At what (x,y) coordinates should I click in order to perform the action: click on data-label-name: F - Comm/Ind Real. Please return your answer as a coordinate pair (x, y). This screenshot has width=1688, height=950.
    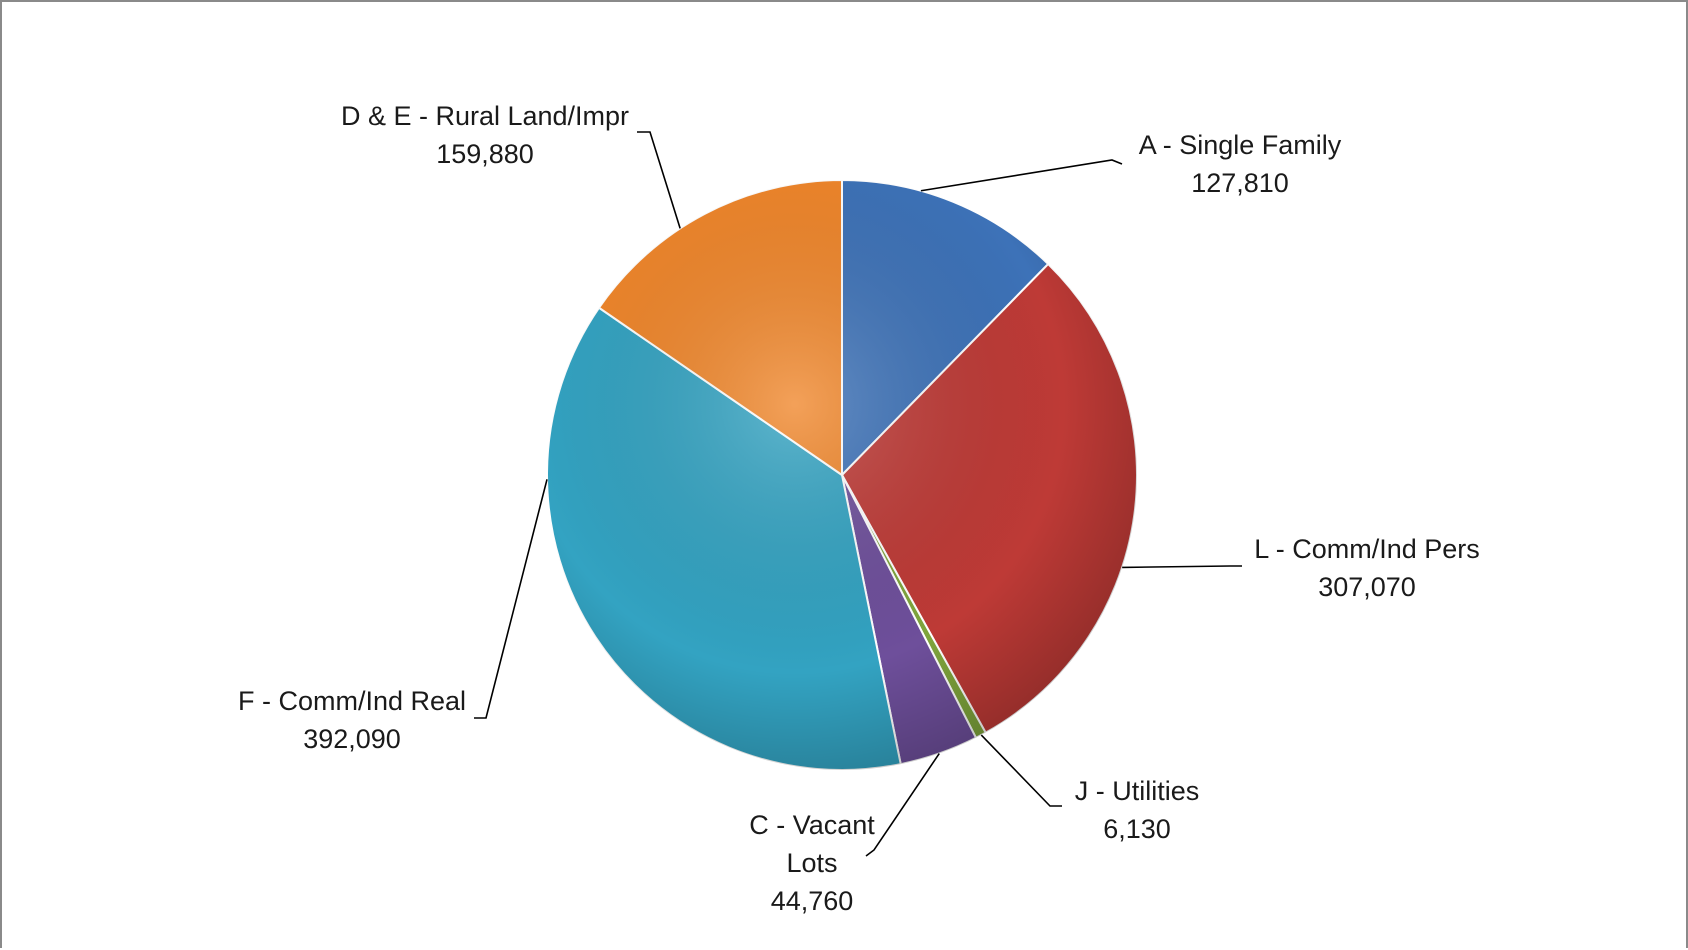
    Looking at the image, I should click on (352, 701).